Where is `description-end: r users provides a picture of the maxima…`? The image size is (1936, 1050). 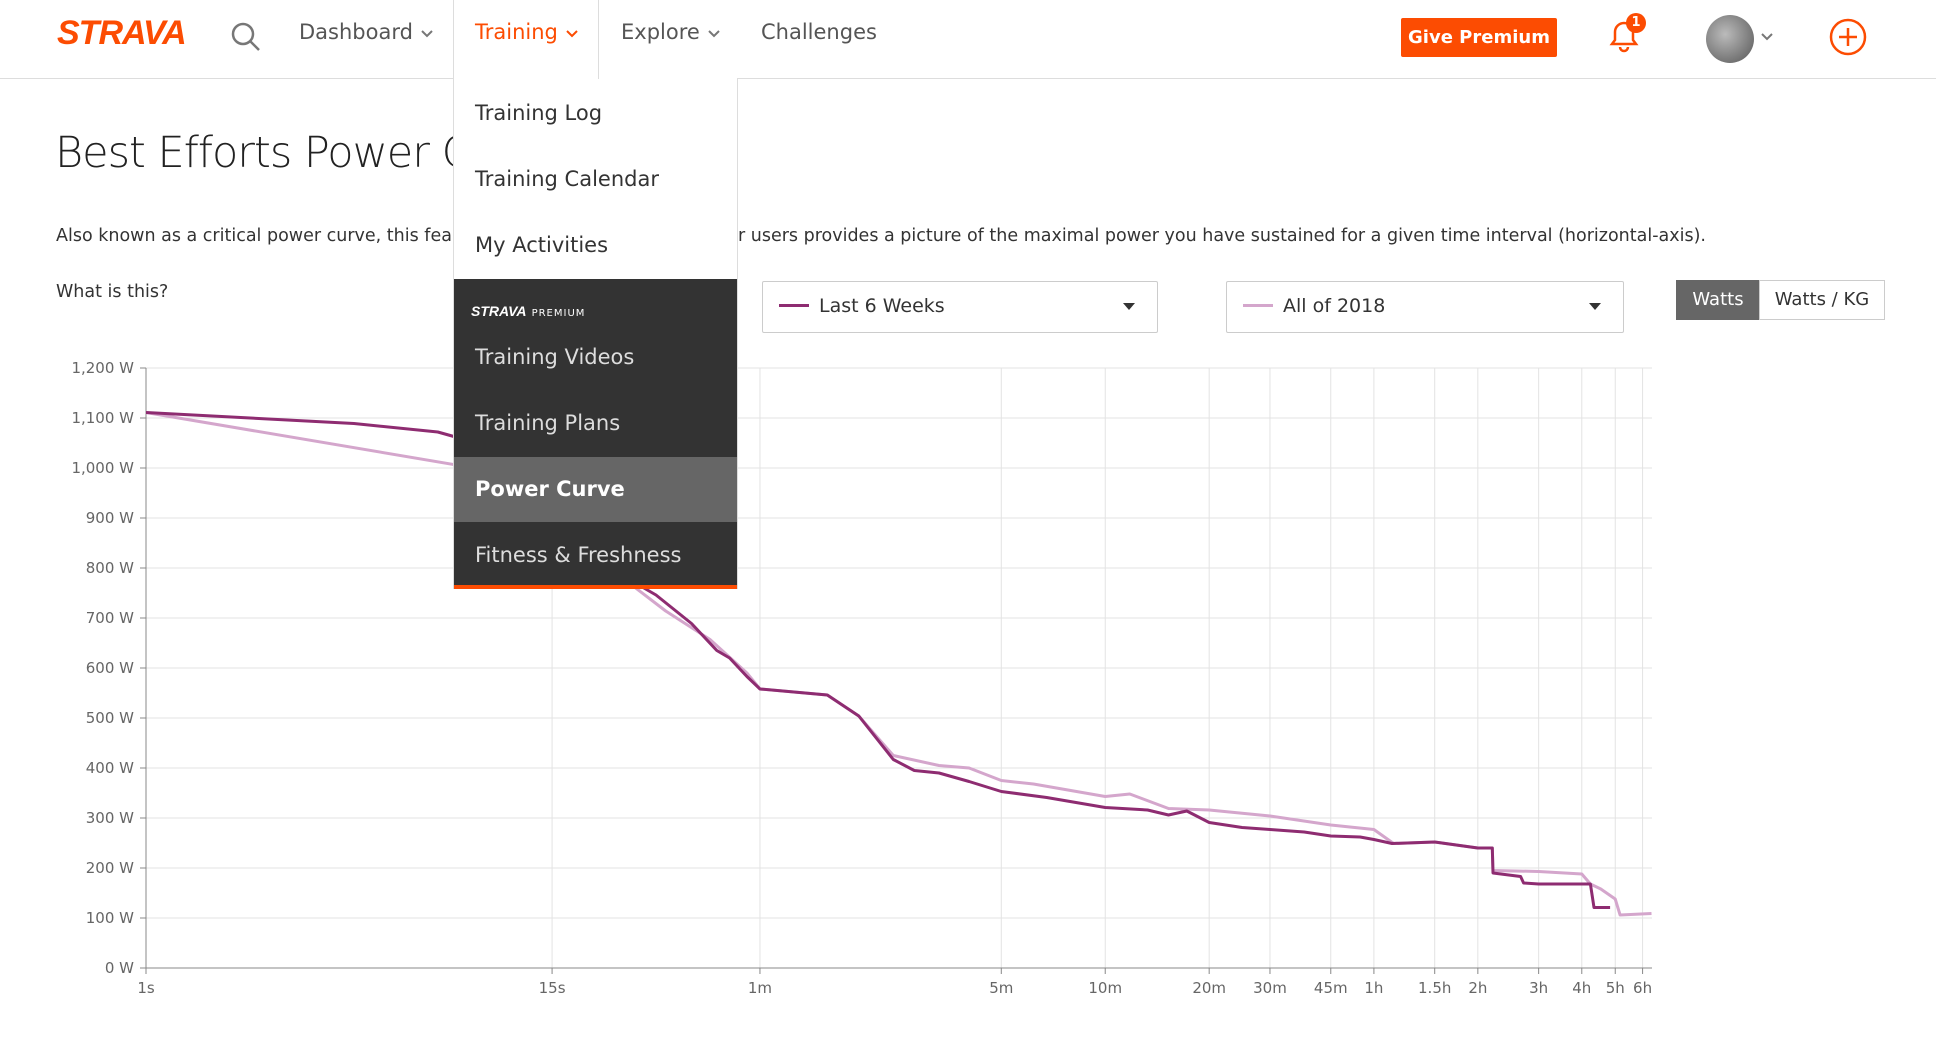 description-end: r users provides a picture of the maxima… is located at coordinates (1222, 236).